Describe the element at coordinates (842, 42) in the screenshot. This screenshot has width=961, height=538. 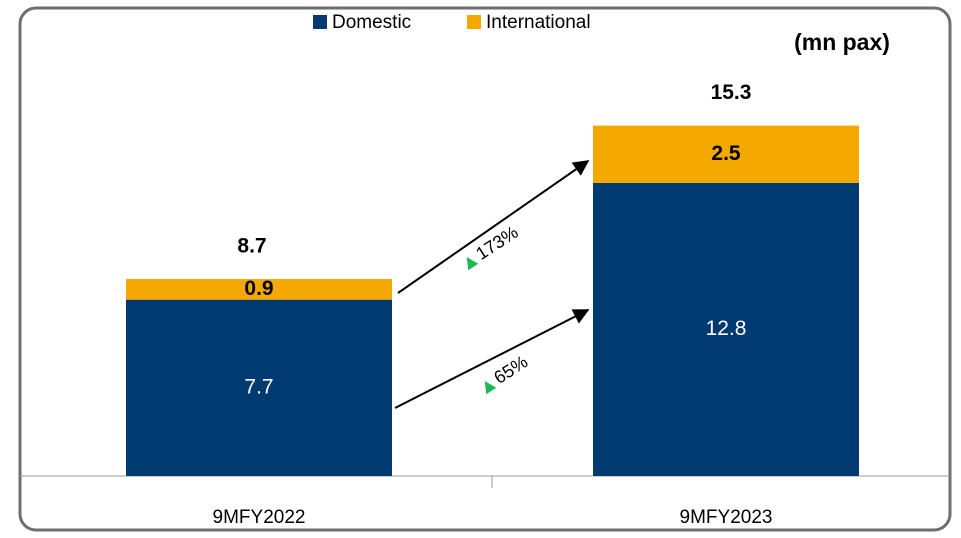
I see `unit-label: (mn pax)` at that location.